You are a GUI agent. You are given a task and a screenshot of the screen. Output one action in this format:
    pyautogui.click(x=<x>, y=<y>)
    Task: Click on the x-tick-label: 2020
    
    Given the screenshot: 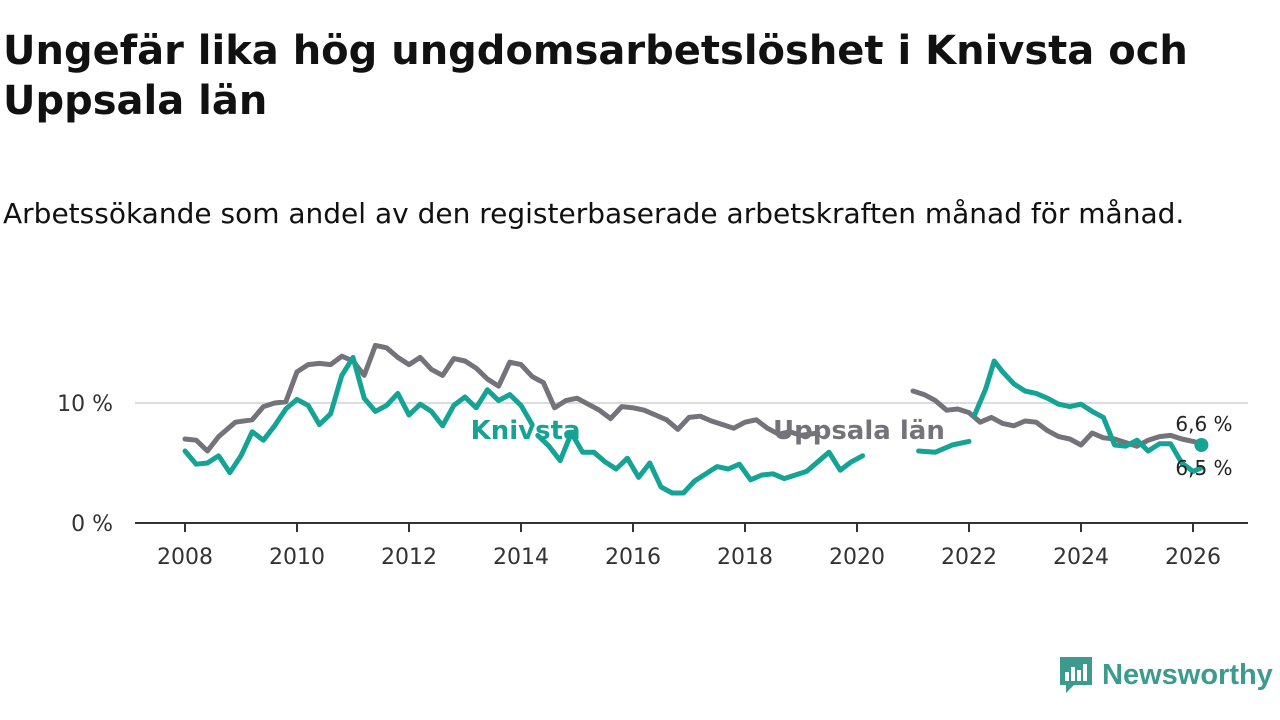 What is the action you would take?
    pyautogui.click(x=857, y=557)
    